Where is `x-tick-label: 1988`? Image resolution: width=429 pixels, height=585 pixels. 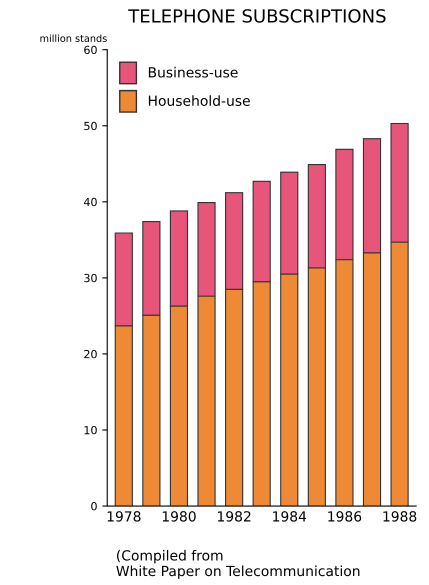
x-tick-label: 1988 is located at coordinates (399, 516).